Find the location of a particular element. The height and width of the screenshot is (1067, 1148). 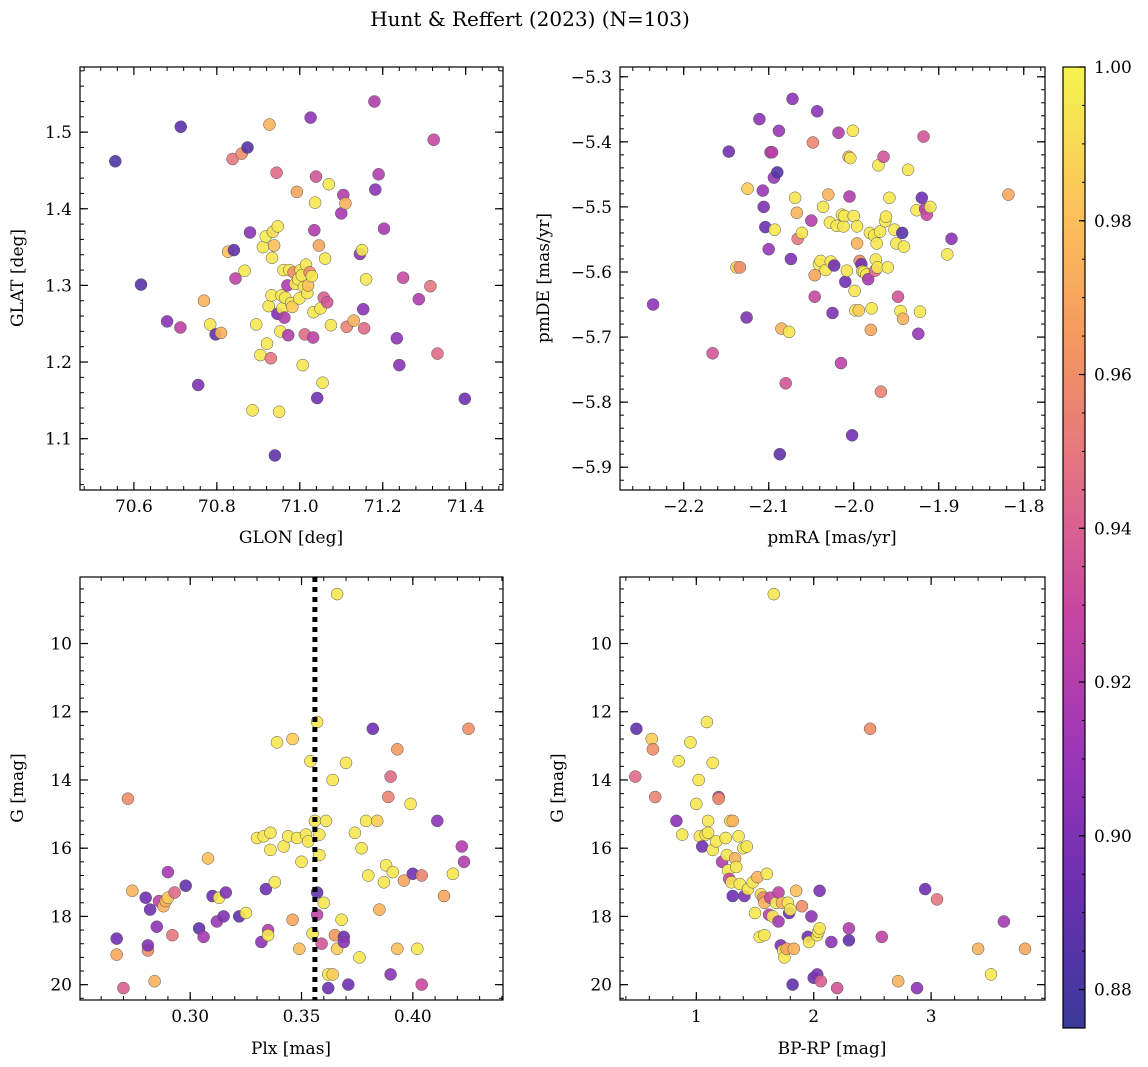

y-tick-label: 14 is located at coordinates (601, 781).